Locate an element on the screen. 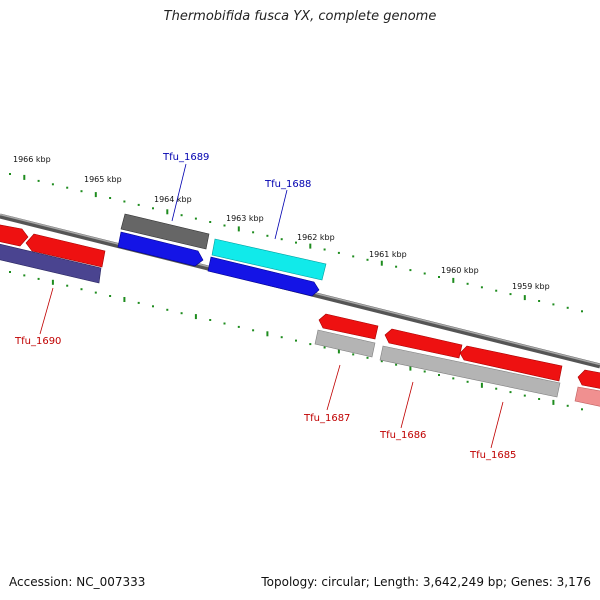 Image resolution: width=600 pixels, height=600 pixels. gene-label-tfu-1689: Tfu_1689 is located at coordinates (185, 157).